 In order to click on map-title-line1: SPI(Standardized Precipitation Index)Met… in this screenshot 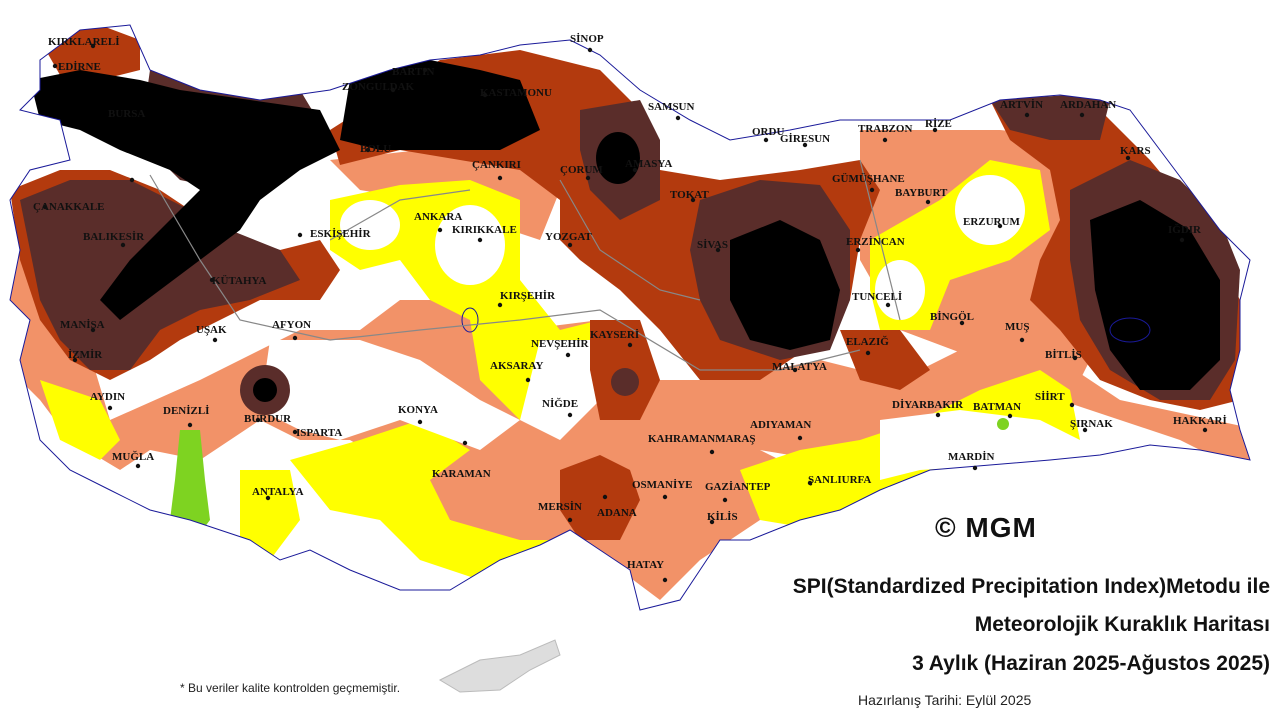, I will do `click(1031, 586)`.